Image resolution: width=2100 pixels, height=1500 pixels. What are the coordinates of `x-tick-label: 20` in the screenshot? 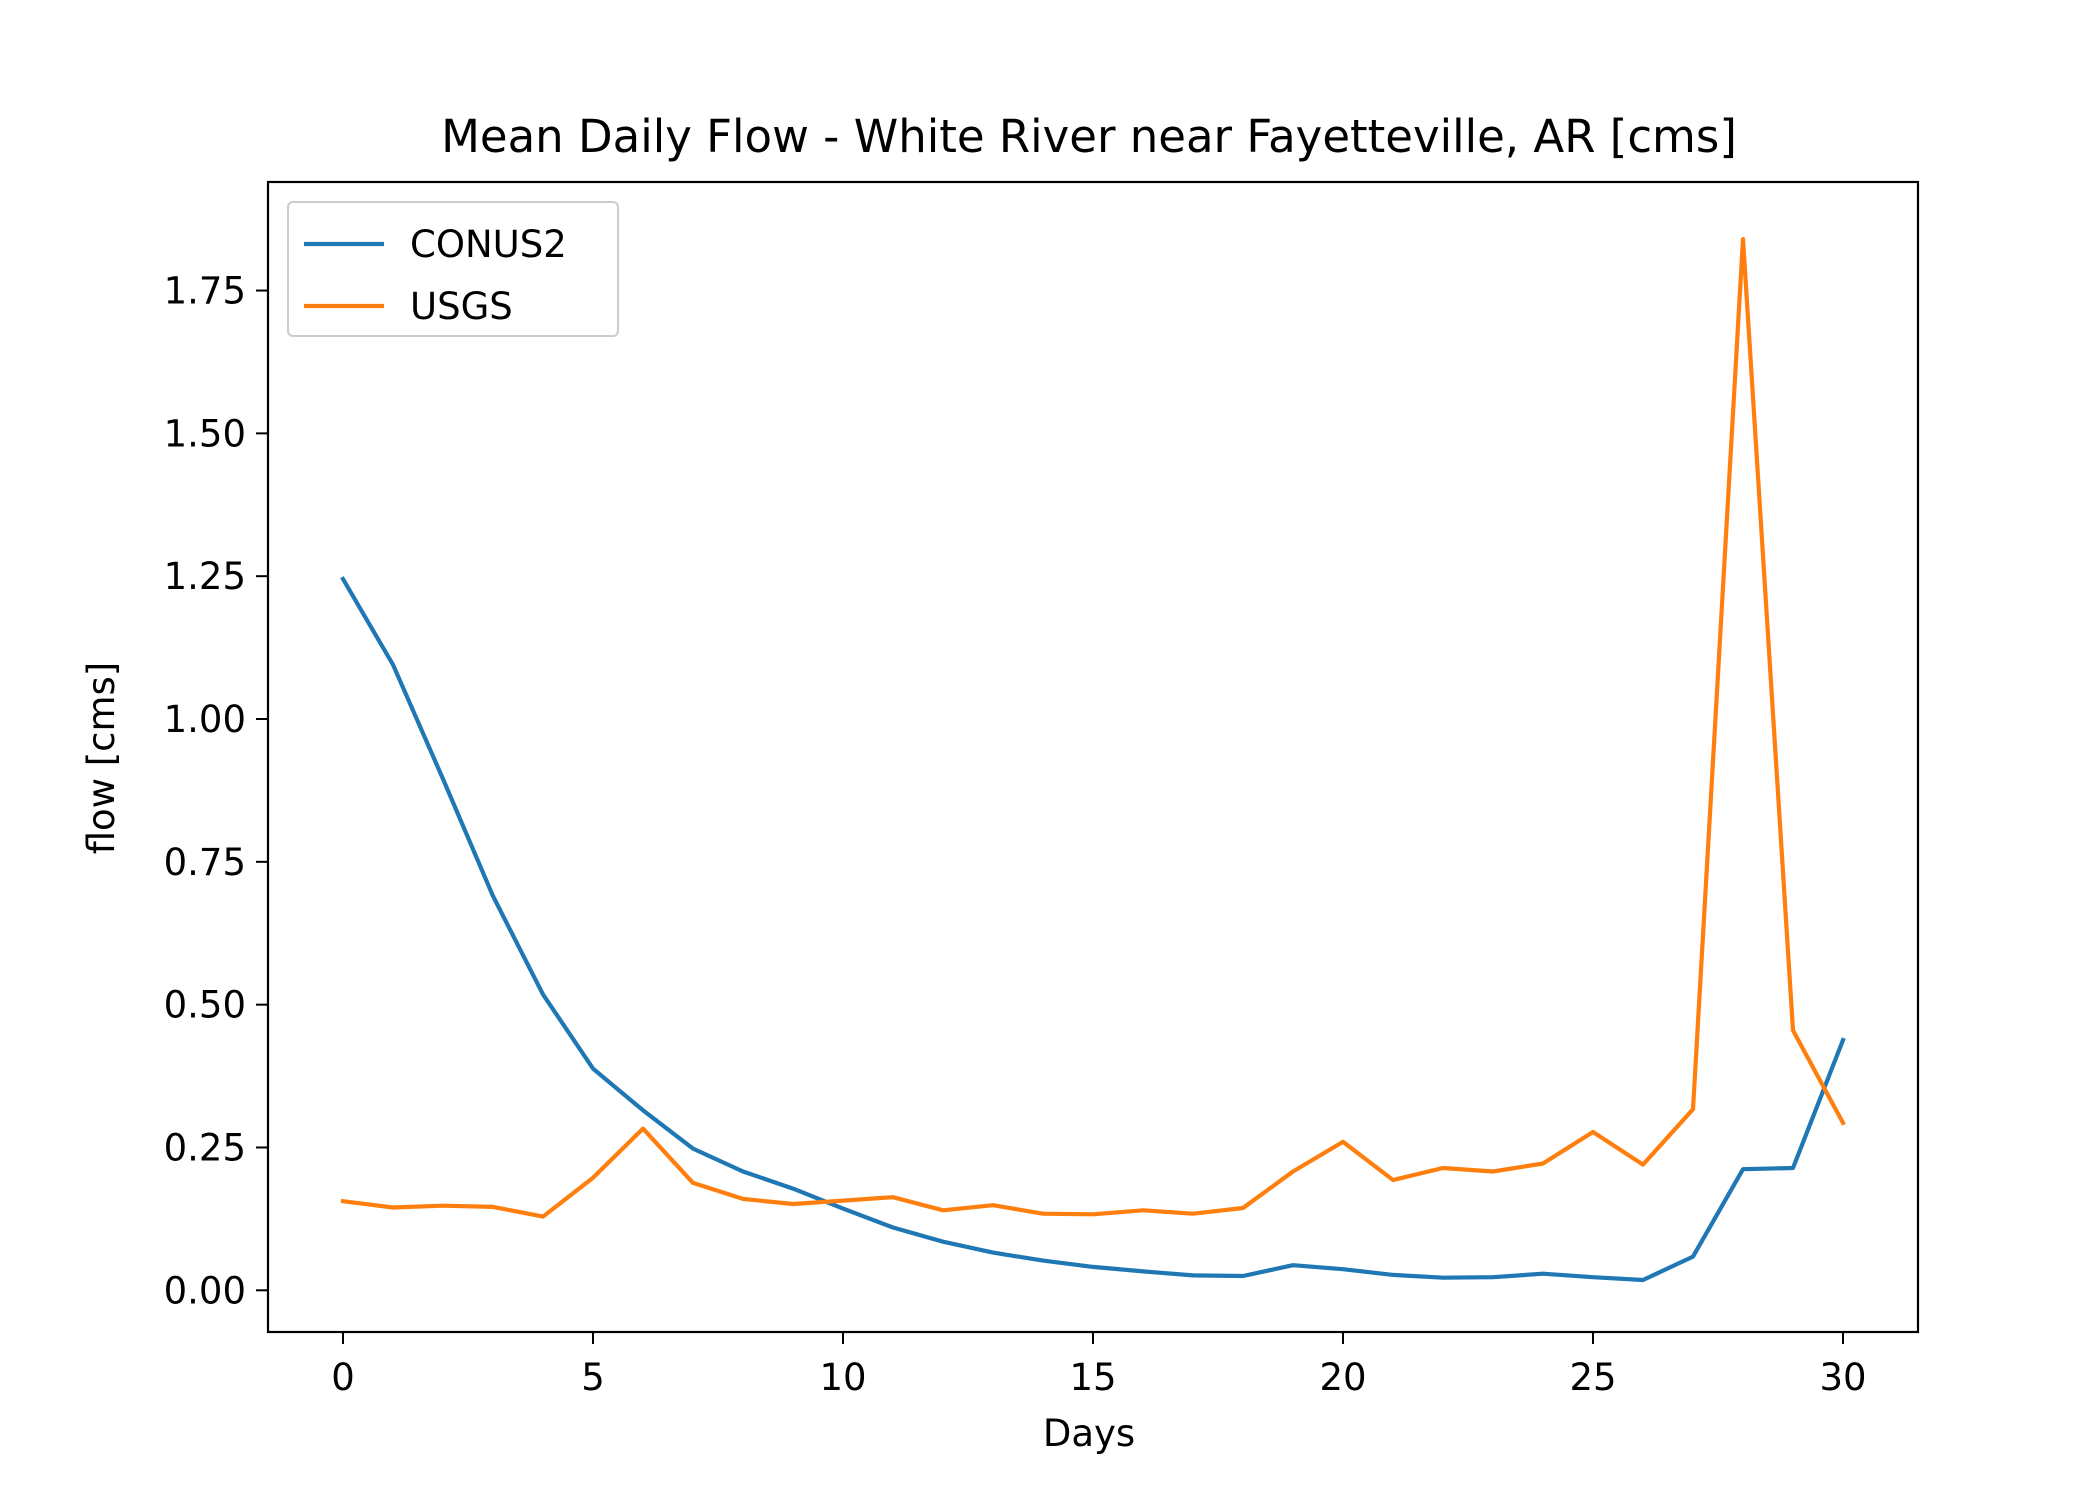 It's located at (1342, 1377).